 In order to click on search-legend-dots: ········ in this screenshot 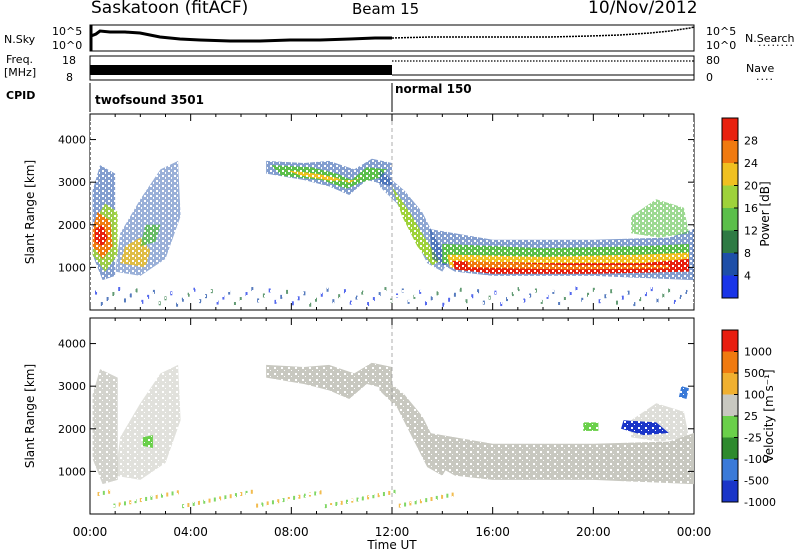, I will do `click(776, 45)`.